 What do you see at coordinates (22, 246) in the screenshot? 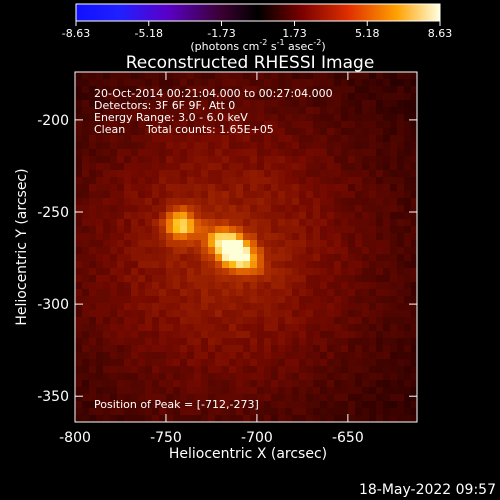
I see `y-axis-title: Heliocentric Y (arcsec)` at bounding box center [22, 246].